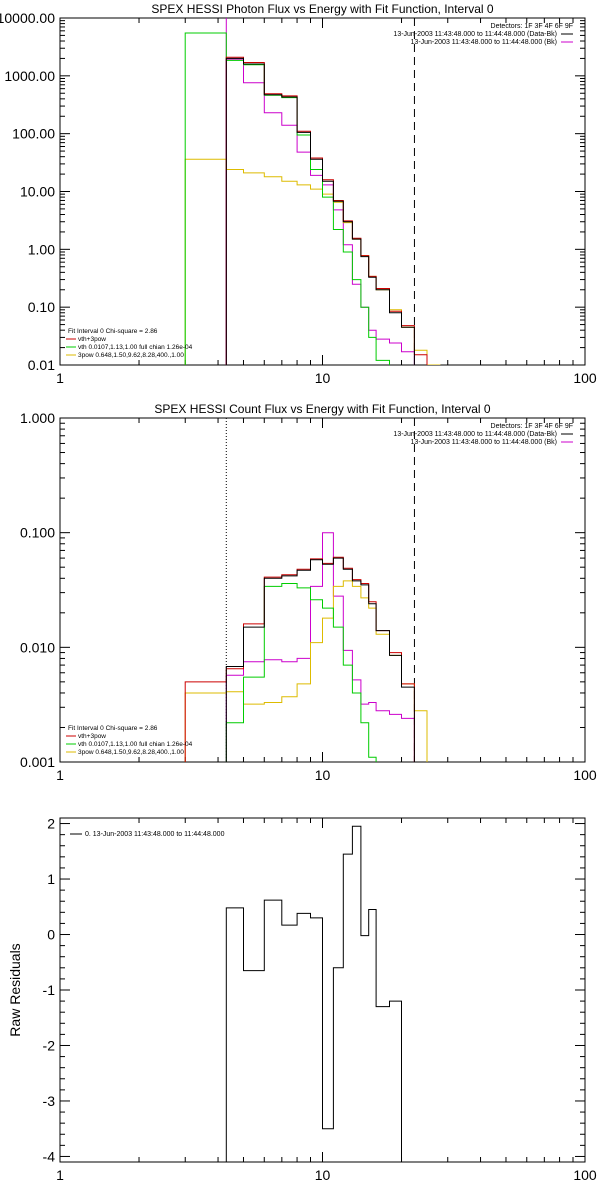 This screenshot has width=600, height=1200. What do you see at coordinates (37, 647) in the screenshot?
I see `y-tick-label: 0.010` at bounding box center [37, 647].